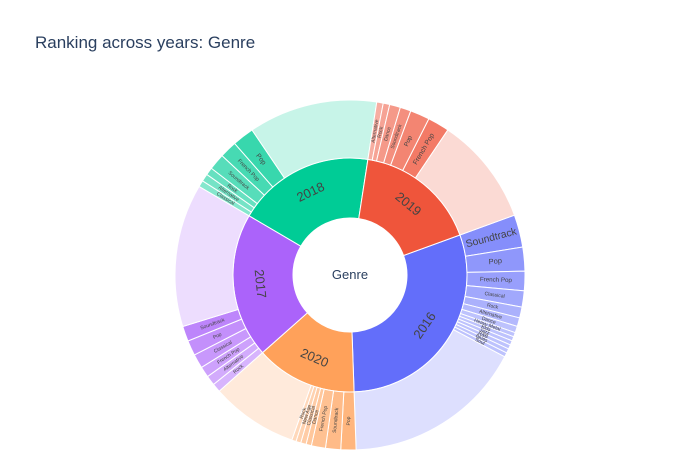  I want to click on segment-label-kids: Kids, so click(486, 328).